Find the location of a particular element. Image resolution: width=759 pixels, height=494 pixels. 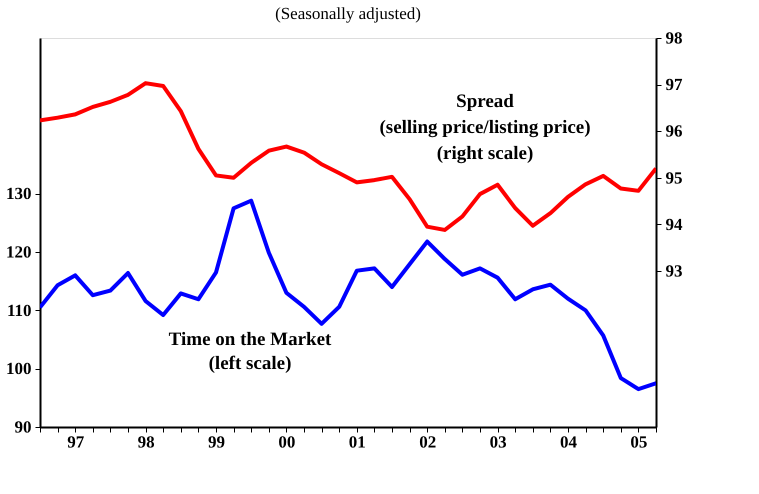

x-tick-label: 97 is located at coordinates (76, 442).